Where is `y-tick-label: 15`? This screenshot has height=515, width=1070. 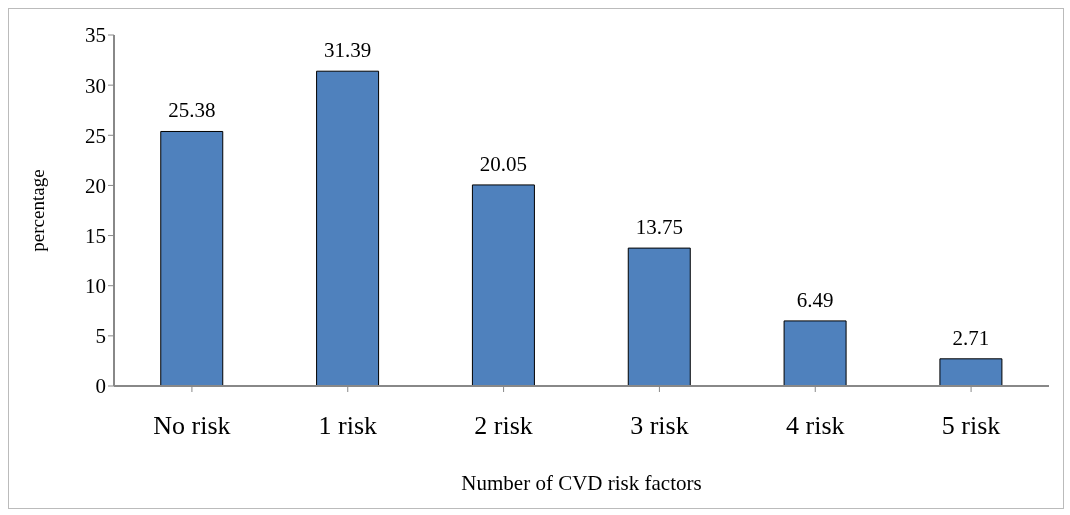 y-tick-label: 15 is located at coordinates (95, 236).